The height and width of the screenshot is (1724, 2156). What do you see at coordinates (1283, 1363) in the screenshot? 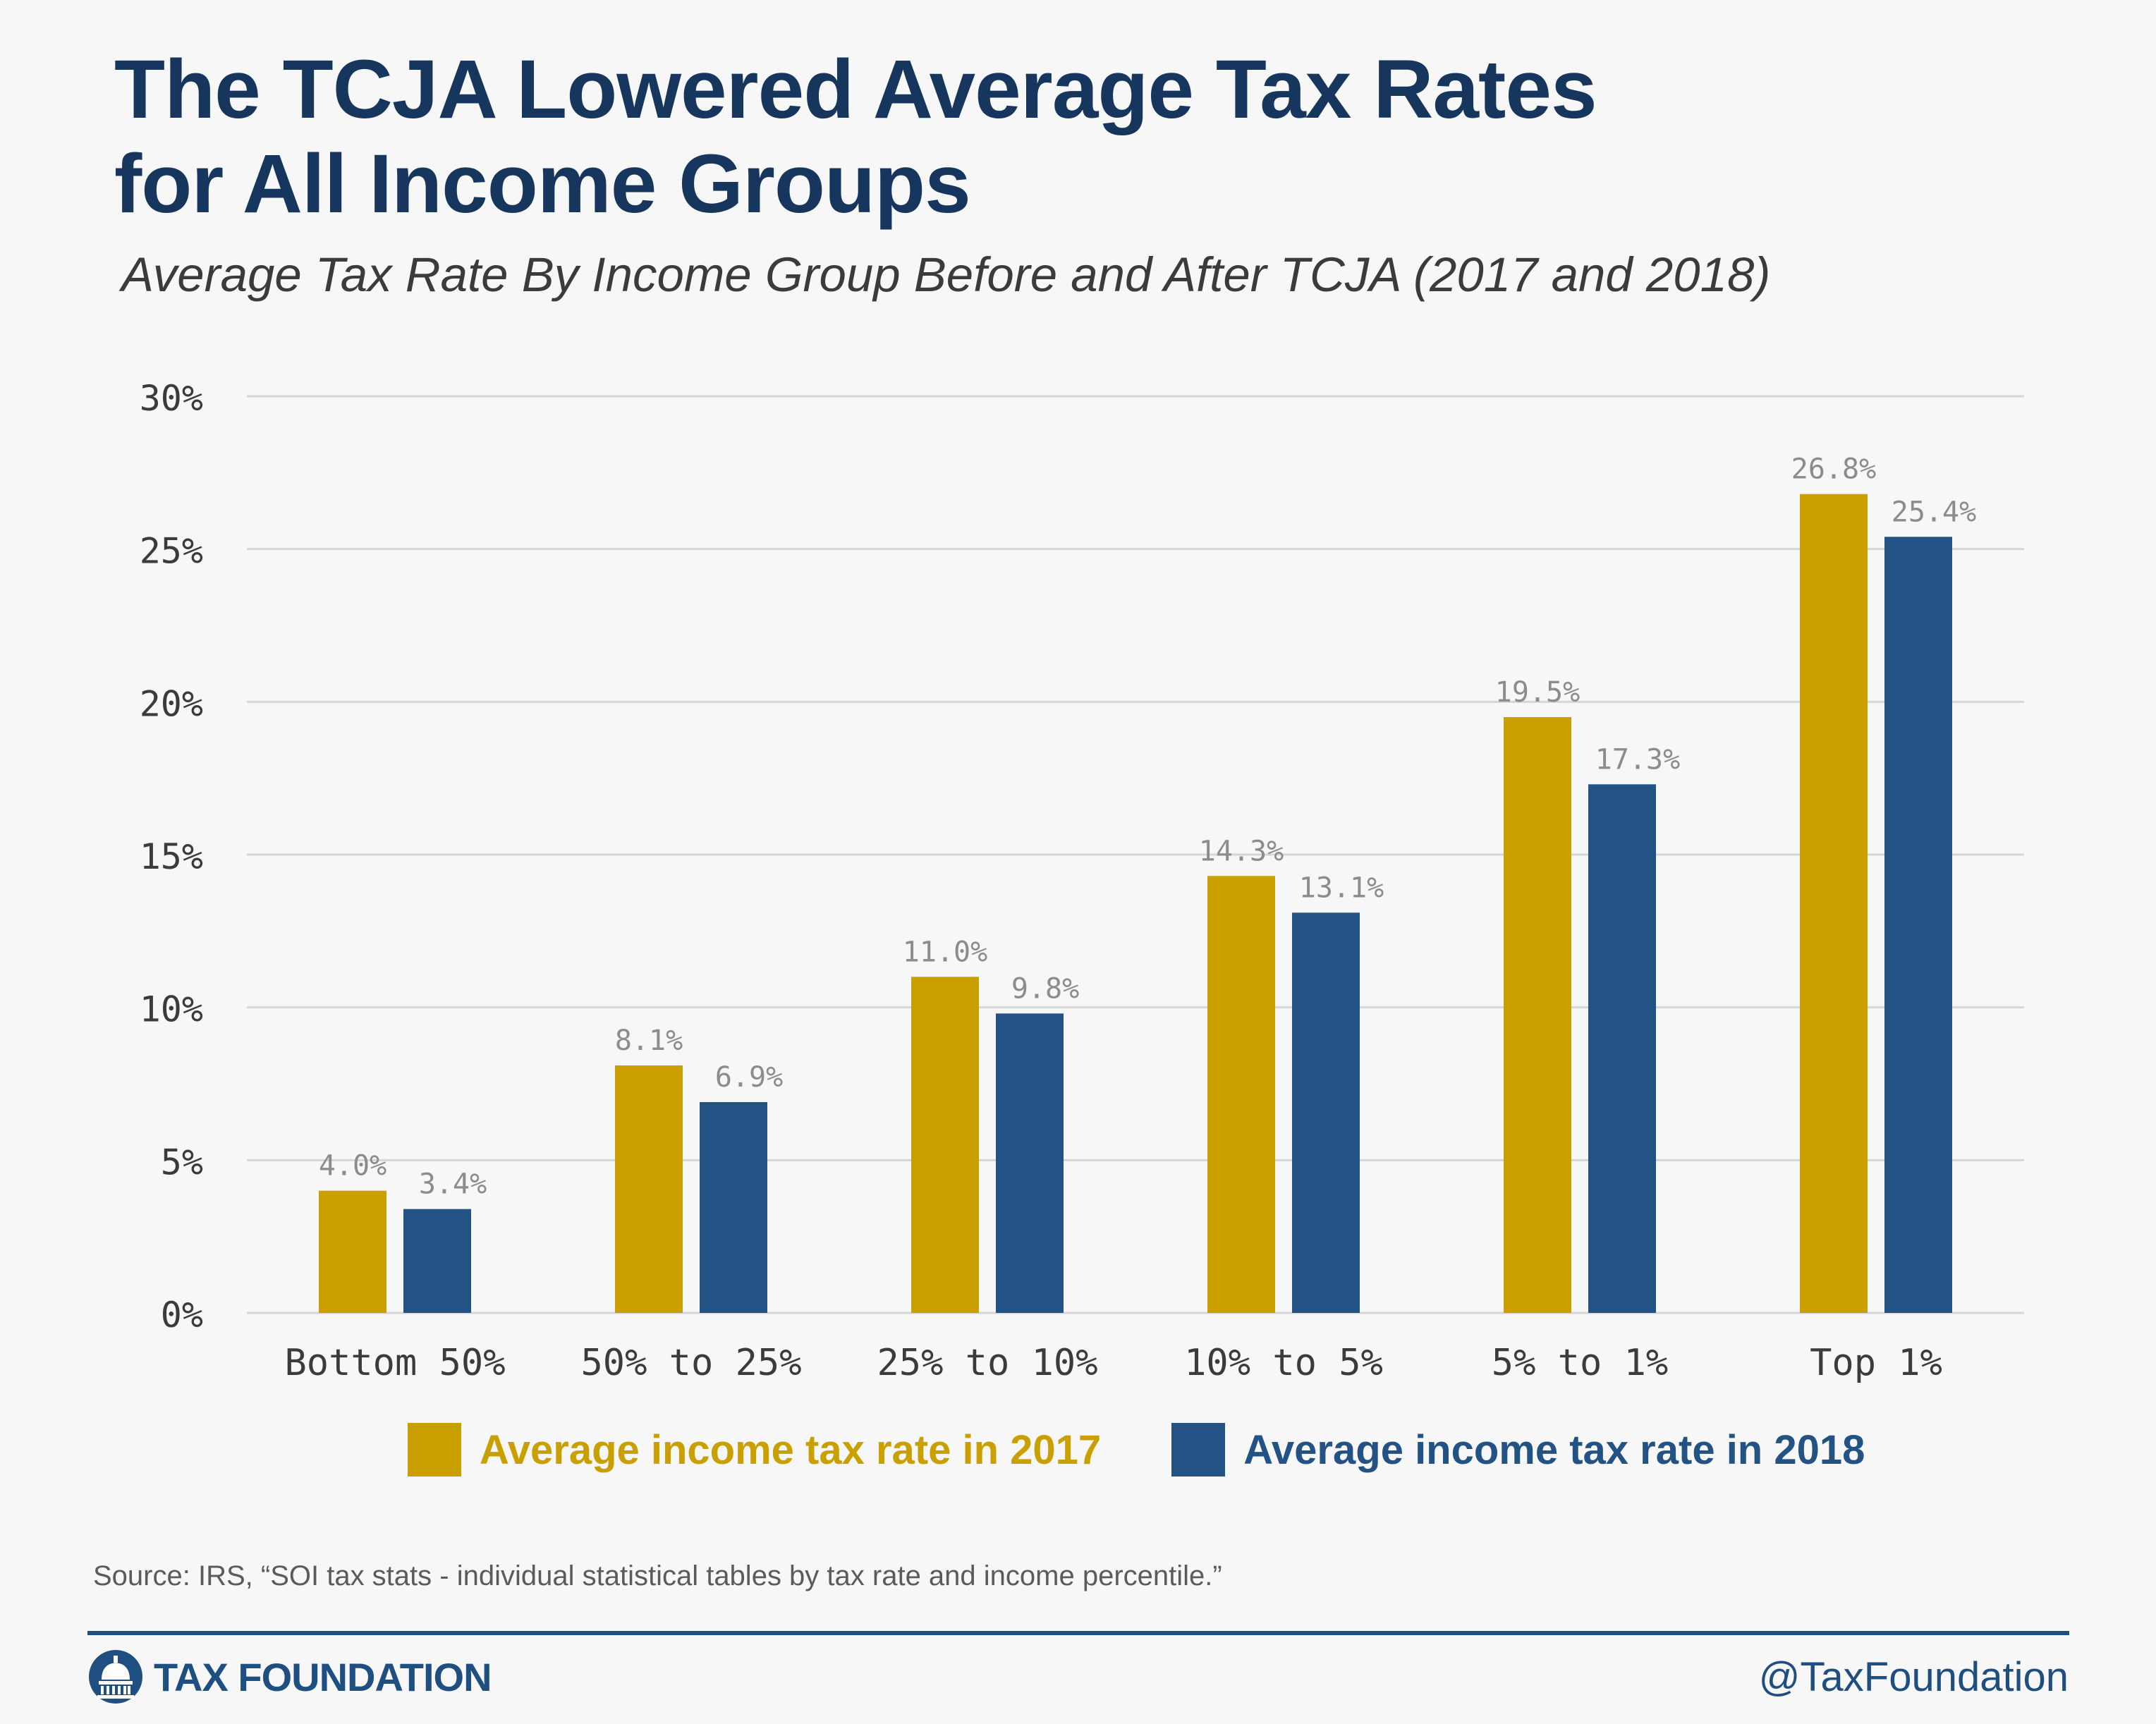
I see `x-tick-label-3: 10% to 5%` at bounding box center [1283, 1363].